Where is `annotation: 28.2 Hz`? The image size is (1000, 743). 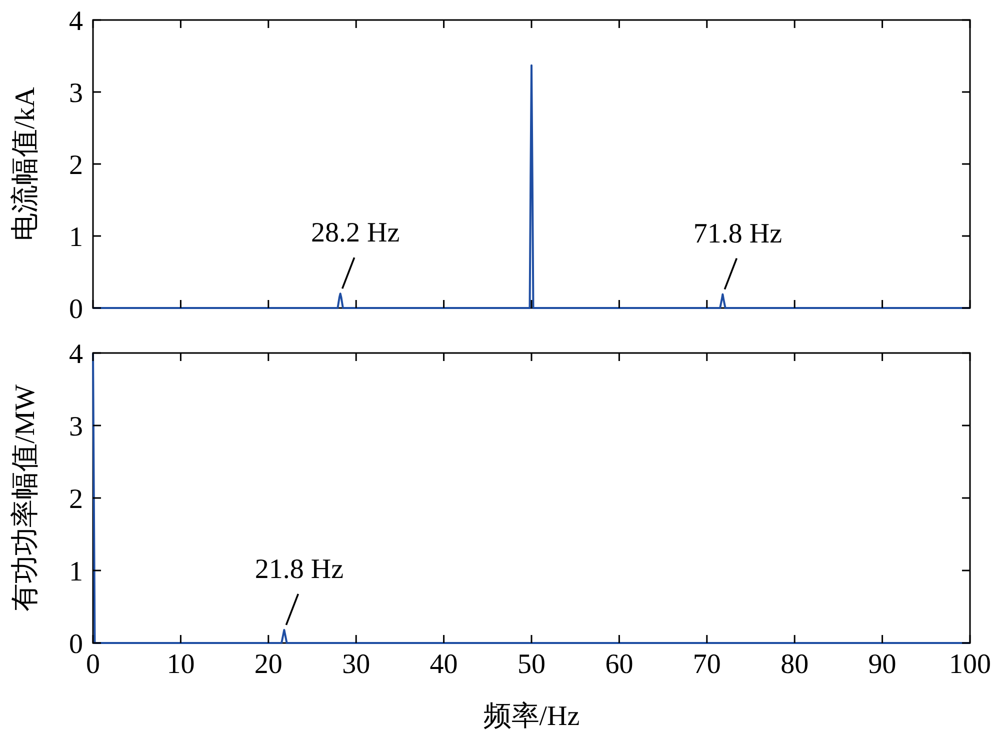 annotation: 28.2 Hz is located at coordinates (355, 233).